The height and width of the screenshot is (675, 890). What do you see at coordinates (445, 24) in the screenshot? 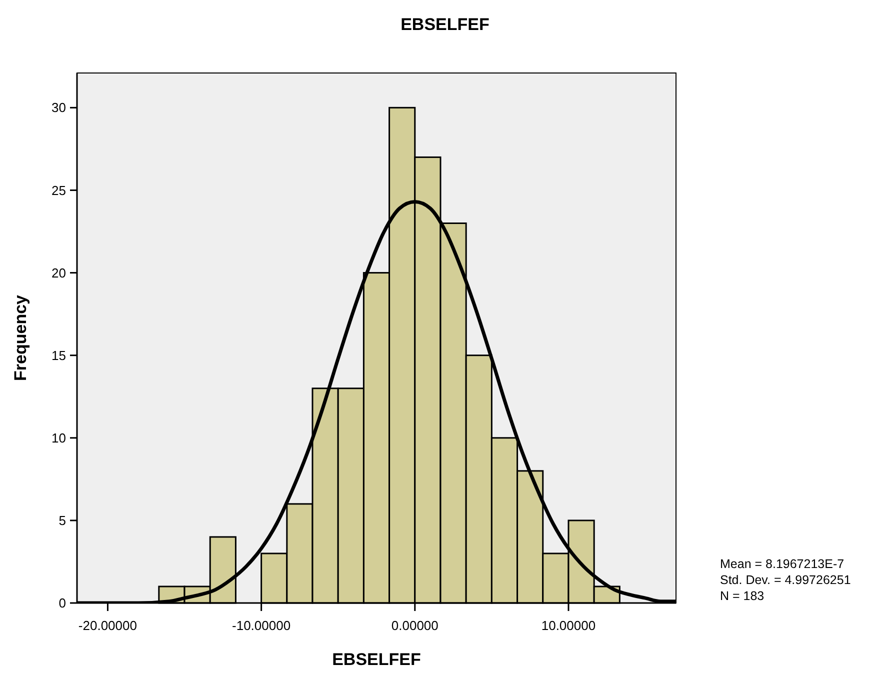
I see `chart-title: EBSELFEF` at bounding box center [445, 24].